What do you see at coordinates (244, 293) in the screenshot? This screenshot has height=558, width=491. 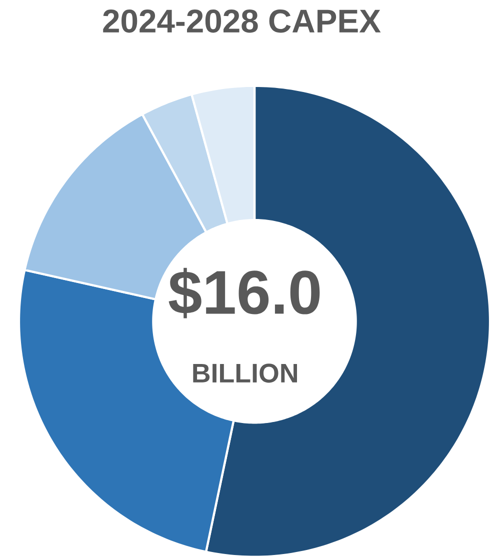 I see `text: $16.0` at bounding box center [244, 293].